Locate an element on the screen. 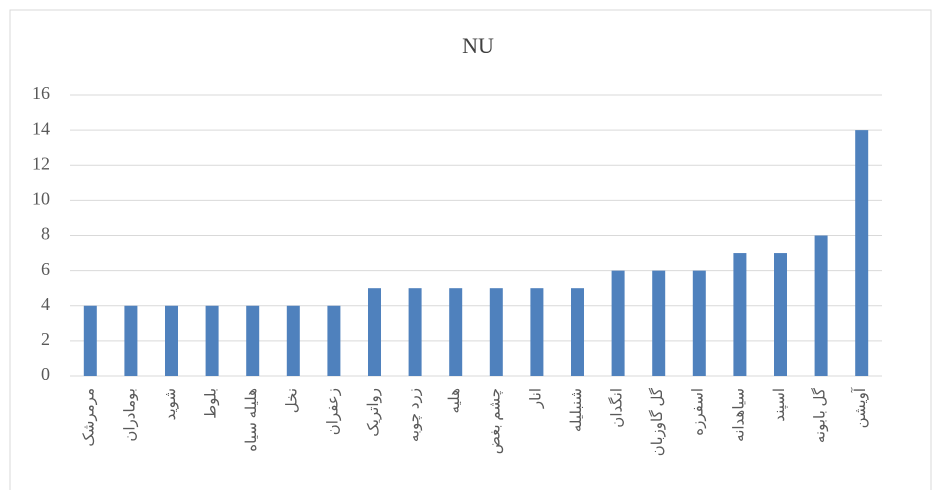 This screenshot has width=937, height=490. x-tick-label: اسفرزه is located at coordinates (699, 412).